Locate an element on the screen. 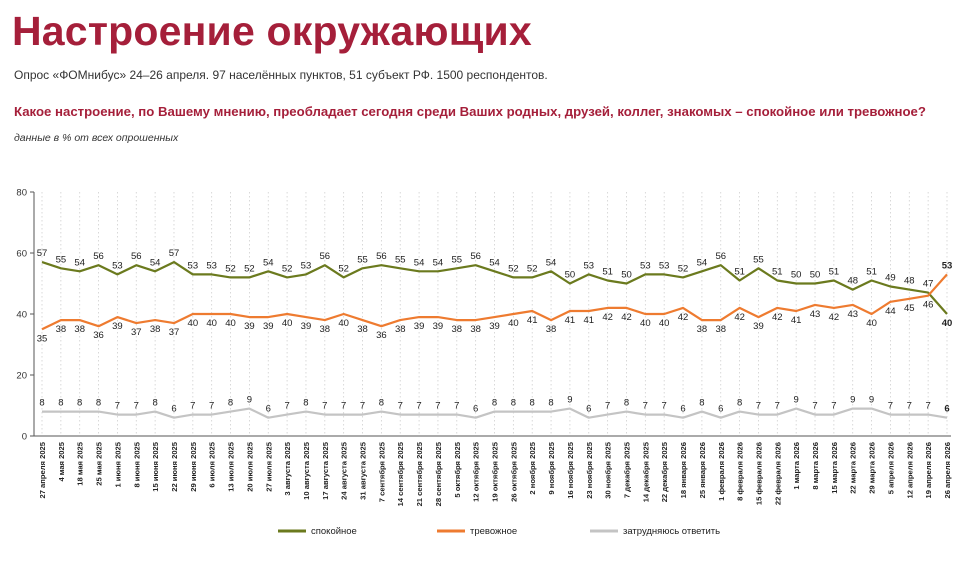 The image size is (974, 580). x-tick-label: 18 января 2026 is located at coordinates (683, 470).